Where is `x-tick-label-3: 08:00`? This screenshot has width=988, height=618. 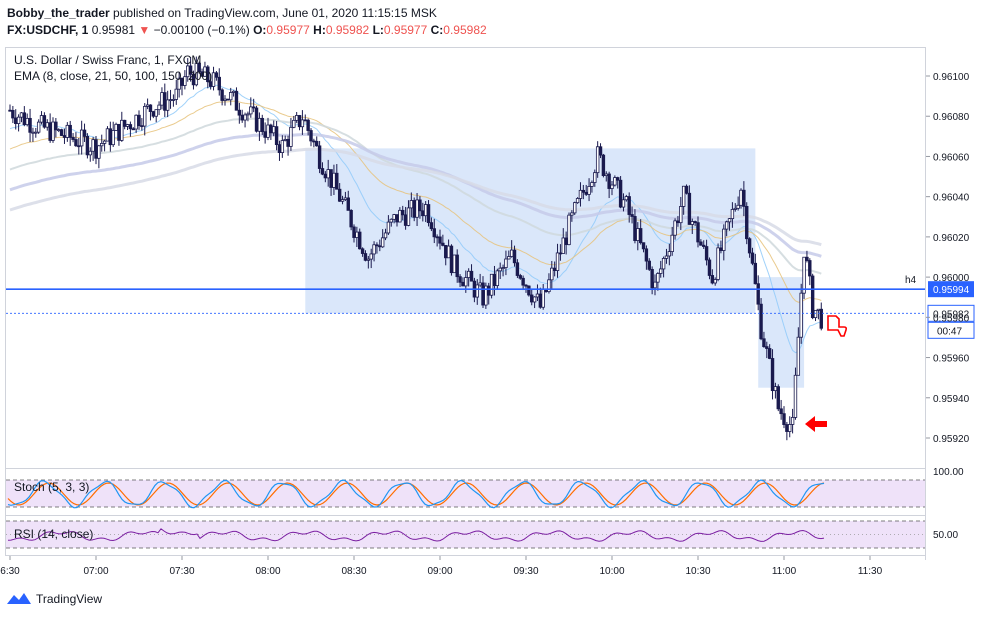 x-tick-label-3: 08:00 is located at coordinates (267, 571).